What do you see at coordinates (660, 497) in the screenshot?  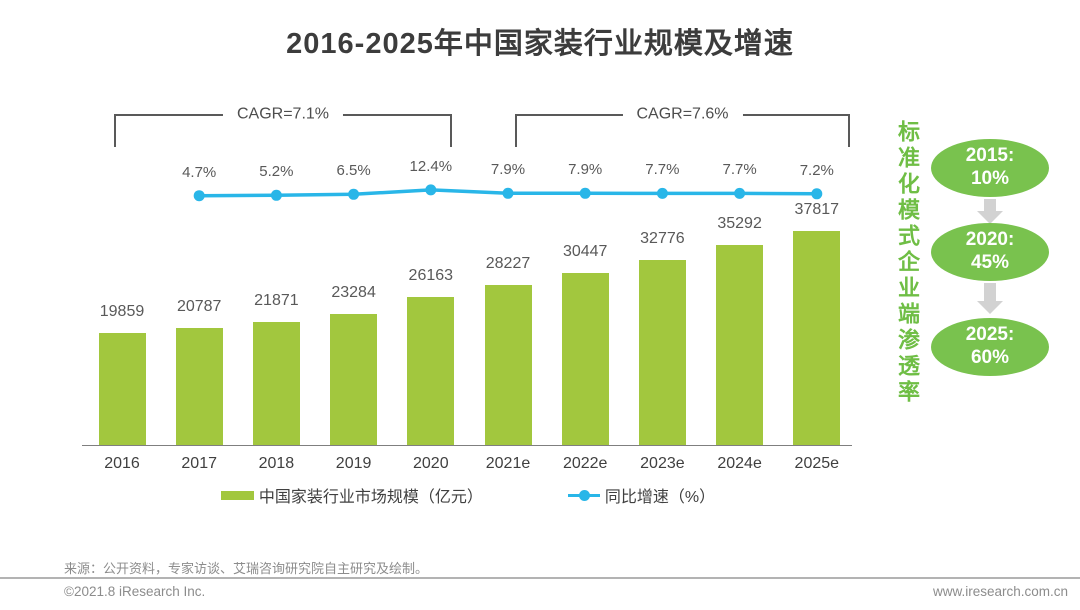 I see `legend-line-label: 同比增速（%）` at bounding box center [660, 497].